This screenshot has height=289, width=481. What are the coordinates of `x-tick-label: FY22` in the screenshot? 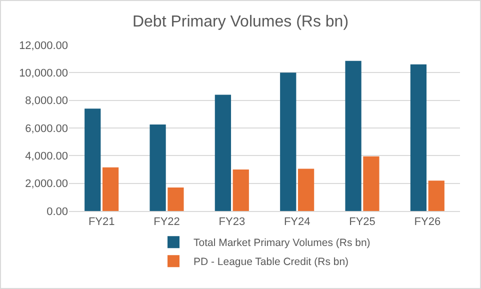 It's located at (167, 222).